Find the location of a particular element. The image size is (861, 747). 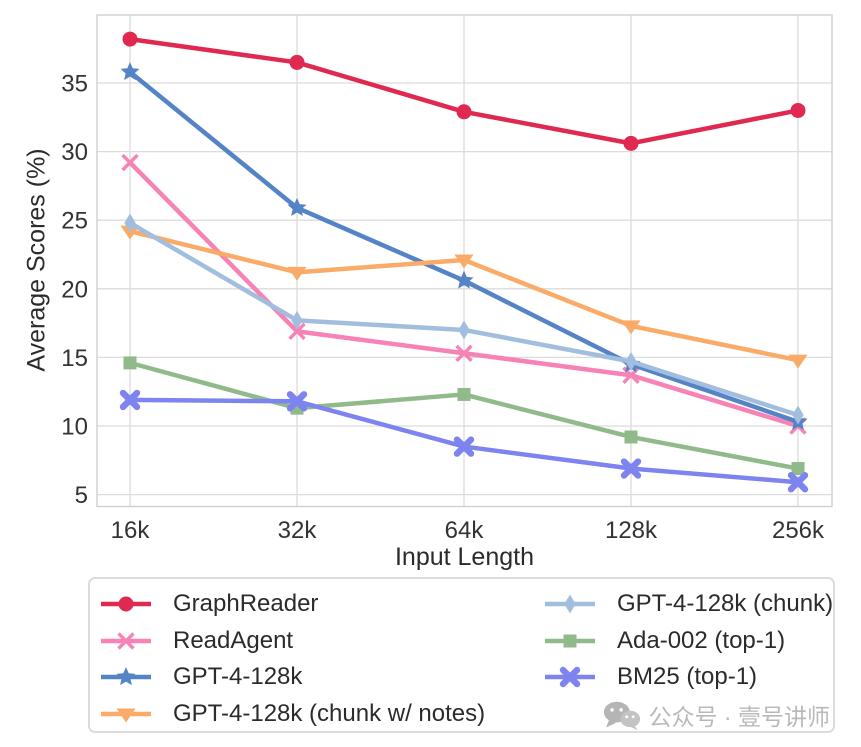

legend-item-gpt-4-128k-chunk: GPT-4-128k (chunk) is located at coordinates (688, 604).